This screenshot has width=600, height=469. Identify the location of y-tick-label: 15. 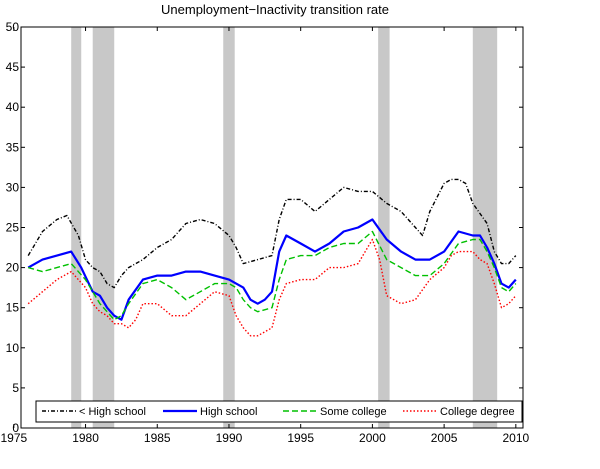
(13, 308).